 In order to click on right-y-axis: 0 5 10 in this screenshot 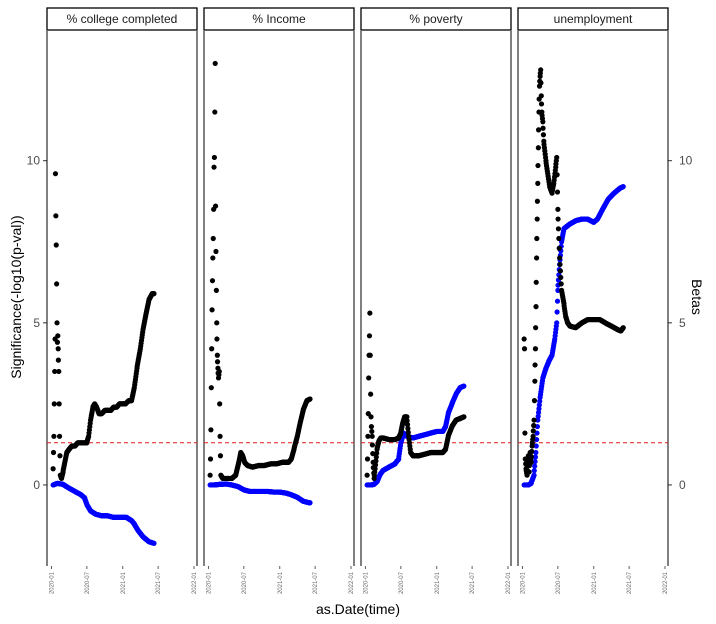, I will do `click(680, 323)`.